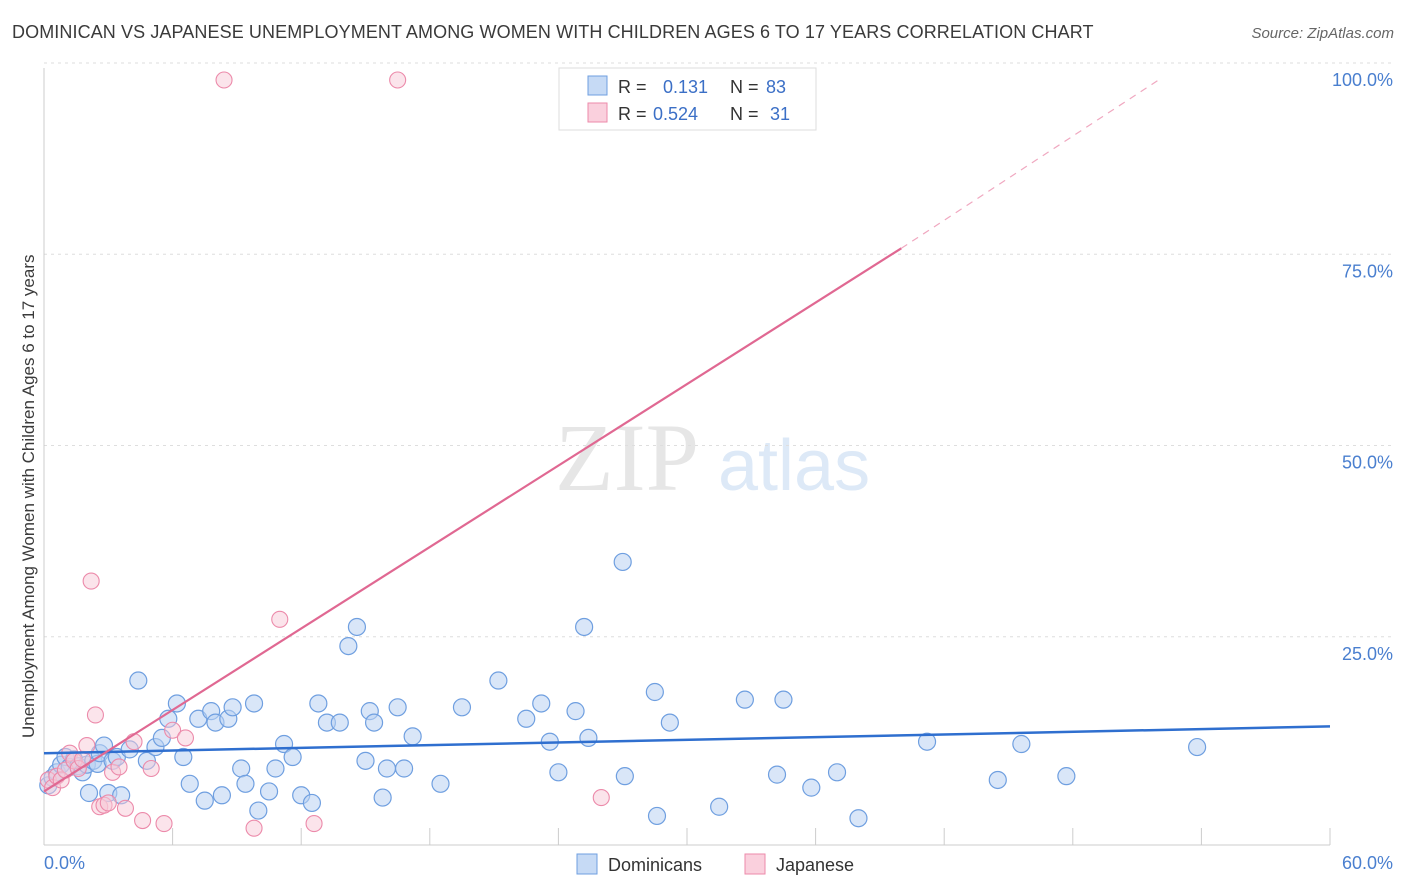 The width and height of the screenshot is (1406, 892). Describe the element at coordinates (715, 864) in the screenshot. I see `series-legend: Dominicans Japanese` at that location.